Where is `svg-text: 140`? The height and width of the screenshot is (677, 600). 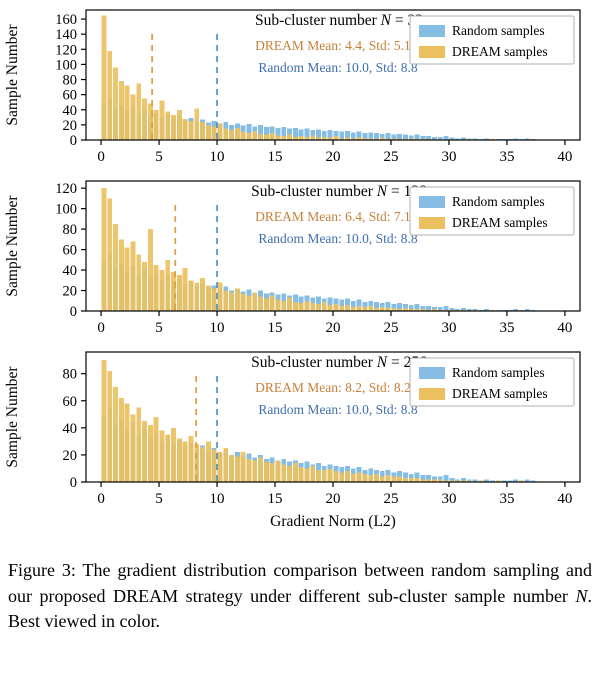 svg-text: 140 is located at coordinates (66, 35).